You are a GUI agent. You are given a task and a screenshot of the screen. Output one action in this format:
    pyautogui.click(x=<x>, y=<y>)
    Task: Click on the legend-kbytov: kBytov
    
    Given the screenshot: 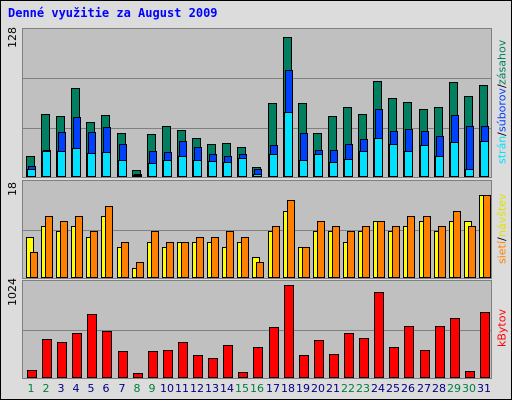 What is the action you would take?
    pyautogui.click(x=502, y=328)
    